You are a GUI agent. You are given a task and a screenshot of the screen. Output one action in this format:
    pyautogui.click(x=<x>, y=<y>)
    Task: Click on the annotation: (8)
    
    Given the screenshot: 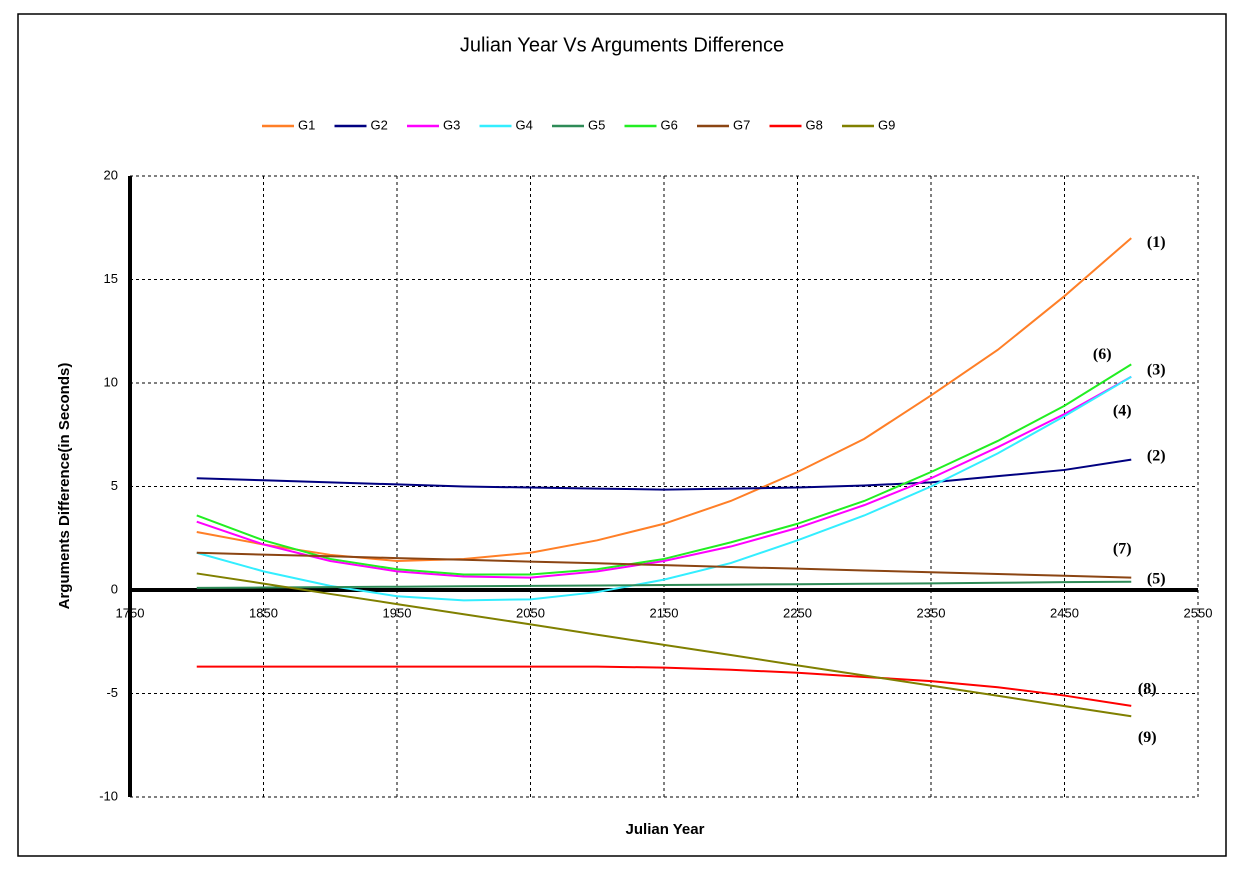 What is the action you would take?
    pyautogui.click(x=1147, y=689)
    